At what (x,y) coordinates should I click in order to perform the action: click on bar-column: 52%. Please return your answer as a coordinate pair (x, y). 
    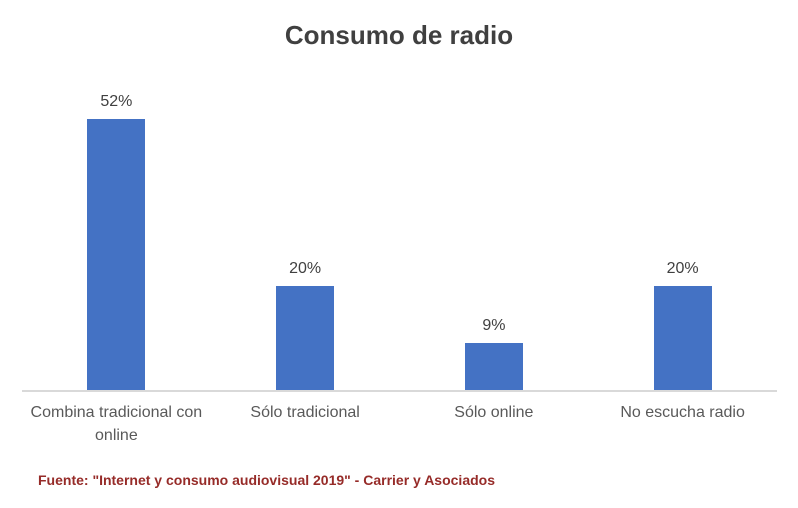
    Looking at the image, I should click on (116, 241).